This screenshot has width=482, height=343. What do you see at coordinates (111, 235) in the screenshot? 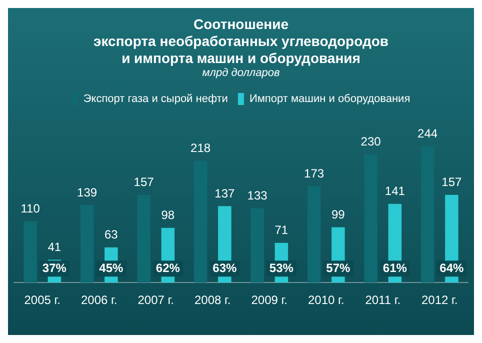
I see `data-label: 63` at bounding box center [111, 235].